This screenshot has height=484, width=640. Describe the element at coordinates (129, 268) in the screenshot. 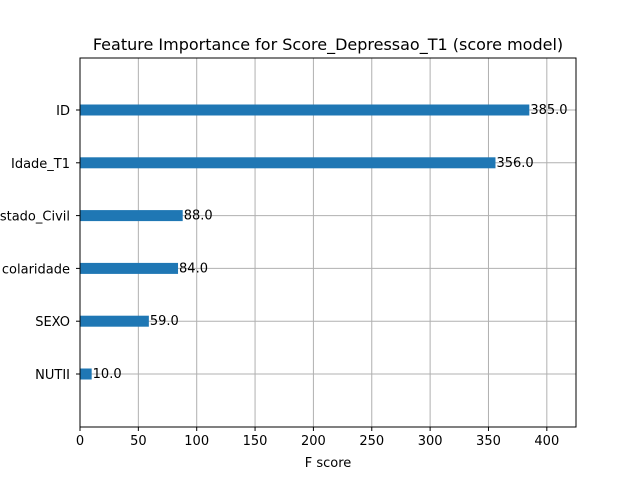

I see `bar-escolaridade` at that location.